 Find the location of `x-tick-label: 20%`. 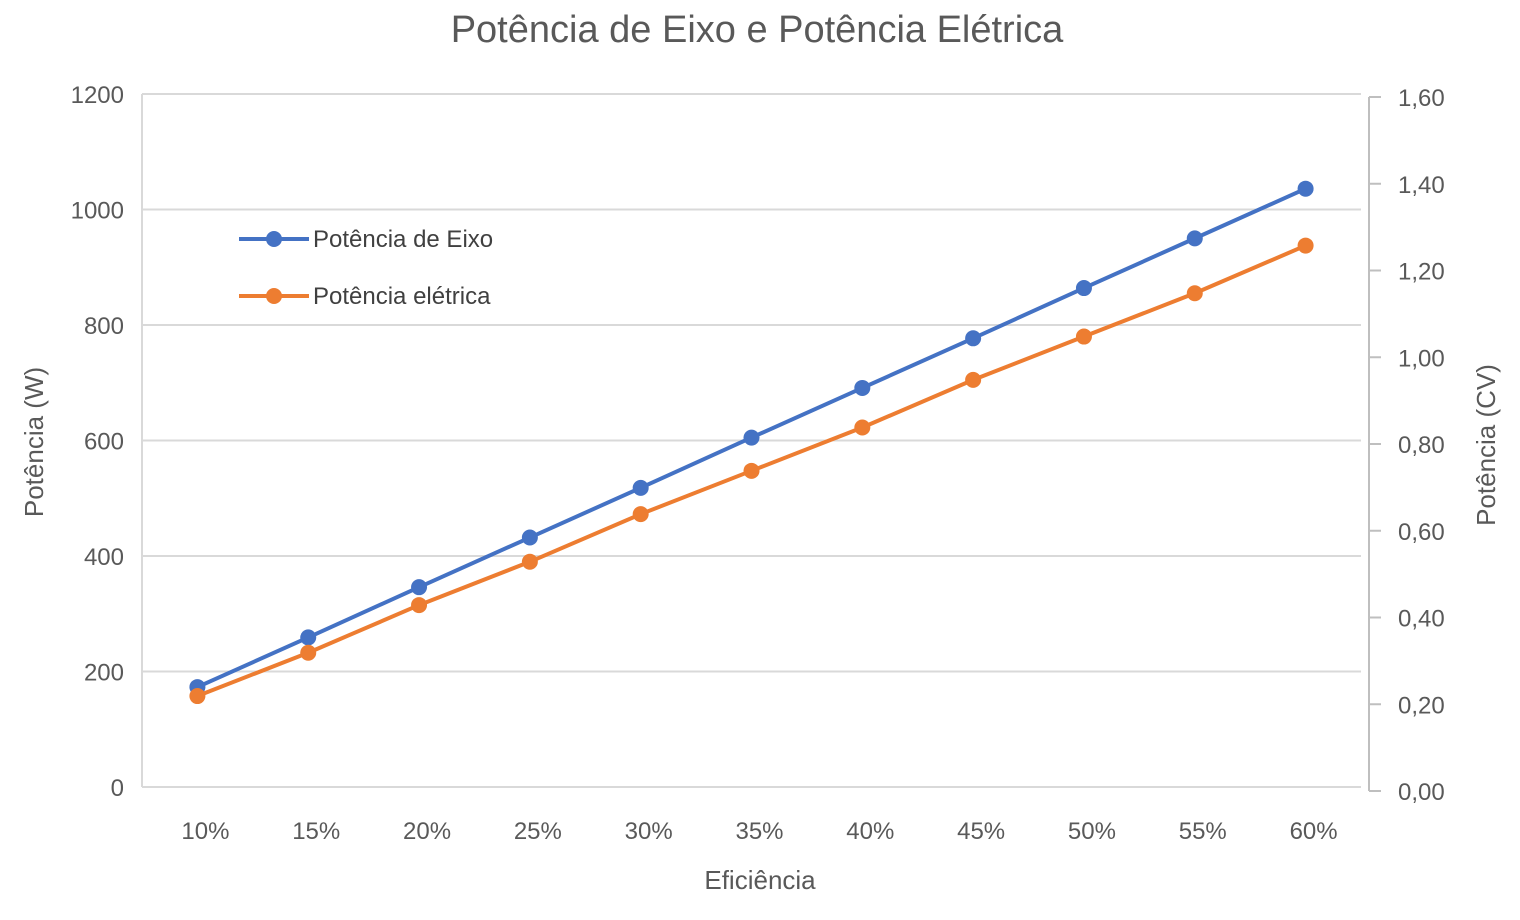

x-tick-label: 20% is located at coordinates (427, 831).